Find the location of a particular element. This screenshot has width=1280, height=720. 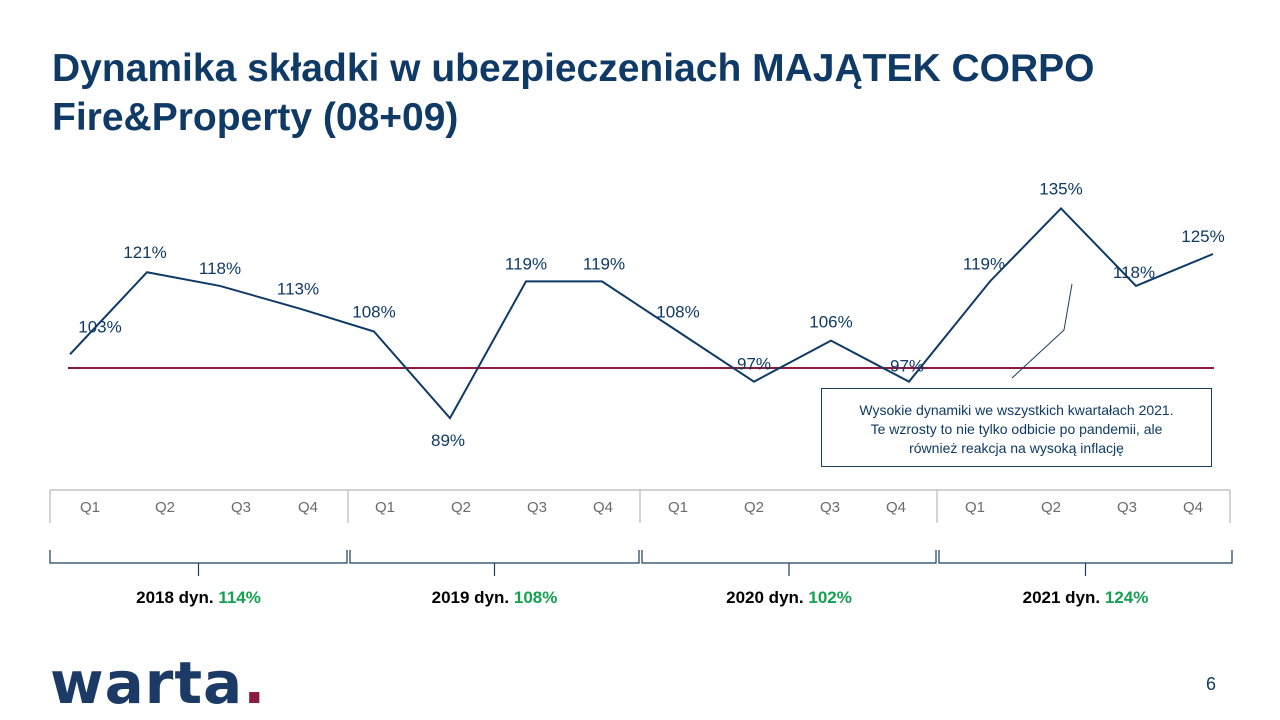

year-summary-0: 2018 dyn. 114% is located at coordinates (198, 597).